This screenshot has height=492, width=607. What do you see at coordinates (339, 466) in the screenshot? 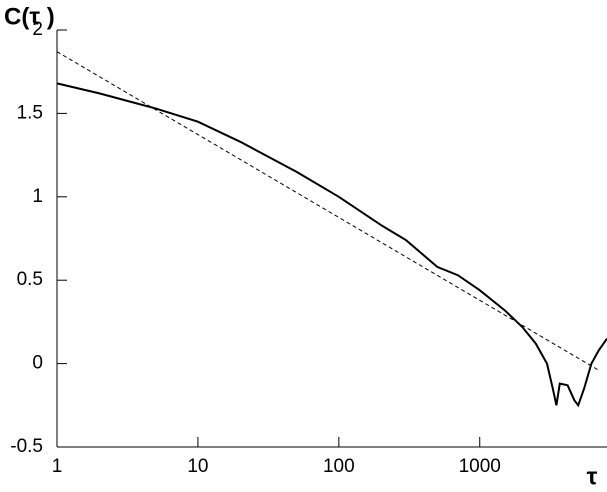
I see `x-tick-label: 100` at bounding box center [339, 466].